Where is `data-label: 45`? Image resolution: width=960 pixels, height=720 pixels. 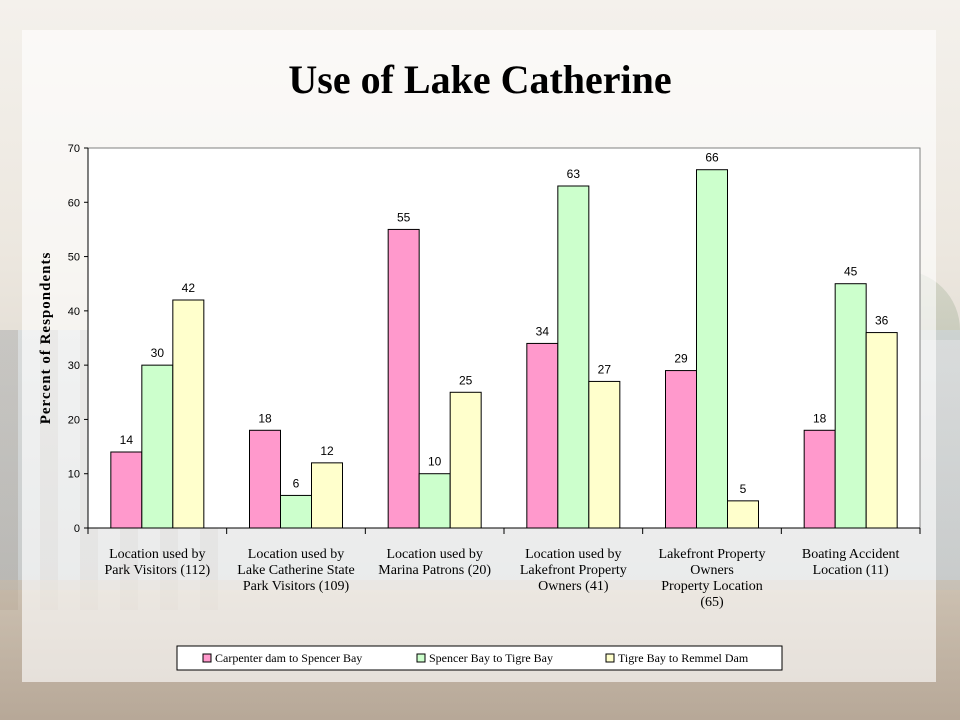
data-label: 45 is located at coordinates (851, 272).